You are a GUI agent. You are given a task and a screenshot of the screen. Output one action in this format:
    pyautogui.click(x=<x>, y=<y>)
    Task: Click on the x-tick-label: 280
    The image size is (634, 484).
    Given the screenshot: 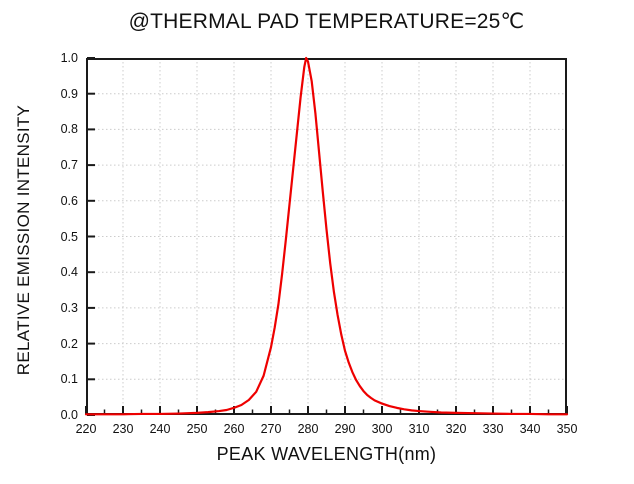 What is the action you would take?
    pyautogui.click(x=308, y=429)
    